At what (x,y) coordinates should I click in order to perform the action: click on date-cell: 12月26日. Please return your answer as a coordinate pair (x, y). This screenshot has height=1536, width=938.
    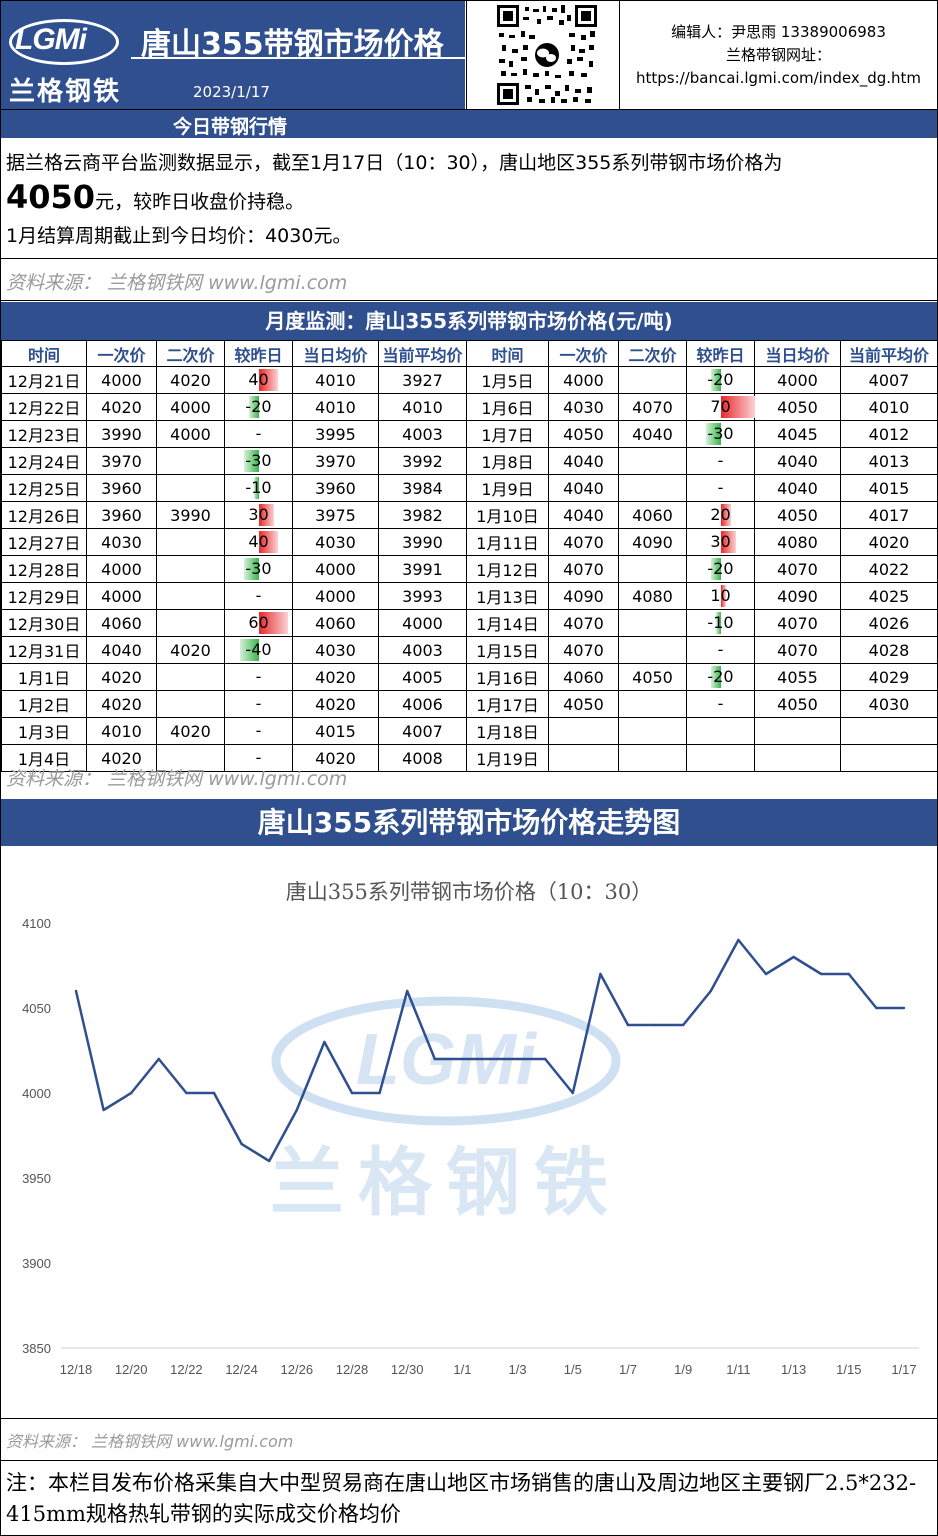
    Looking at the image, I should click on (44, 515).